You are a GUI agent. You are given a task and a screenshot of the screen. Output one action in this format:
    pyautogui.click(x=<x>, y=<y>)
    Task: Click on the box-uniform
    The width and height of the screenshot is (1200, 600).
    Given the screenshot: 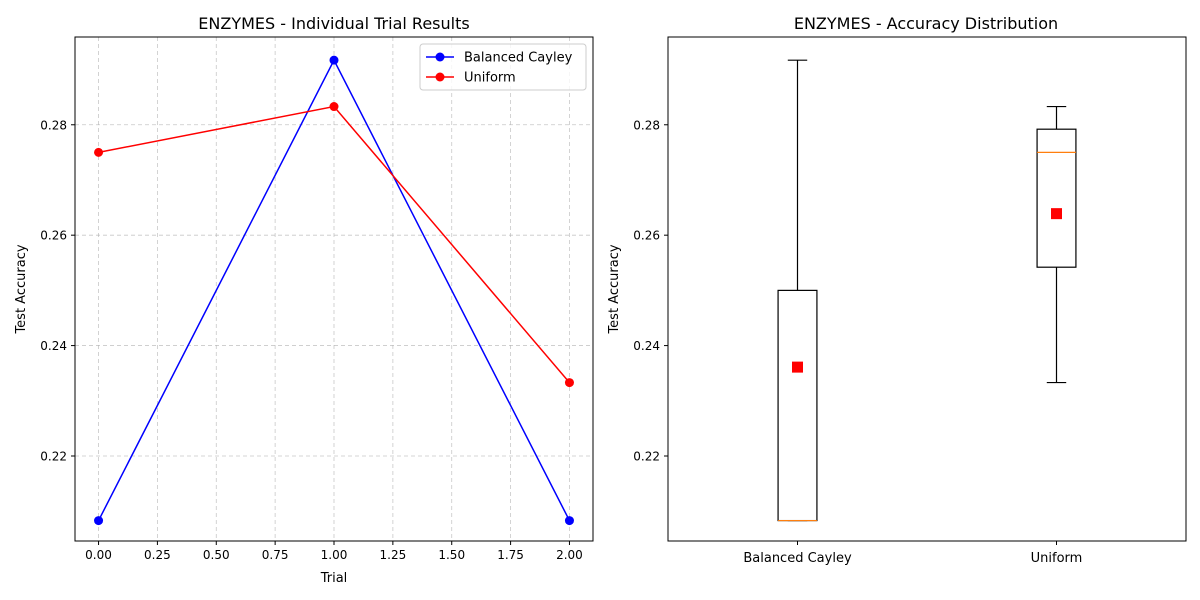 What is the action you would take?
    pyautogui.click(x=1056, y=198)
    